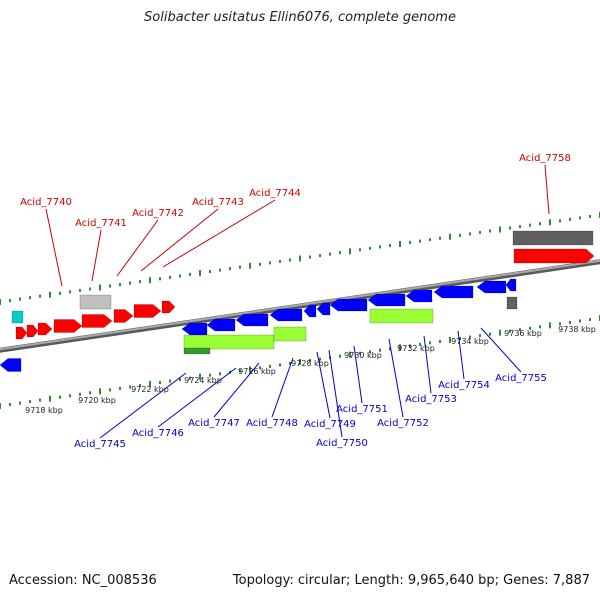 The height and width of the screenshot is (600, 600). Describe the element at coordinates (523, 333) in the screenshot. I see `kbp-tick-label: 9736 kbp` at that location.